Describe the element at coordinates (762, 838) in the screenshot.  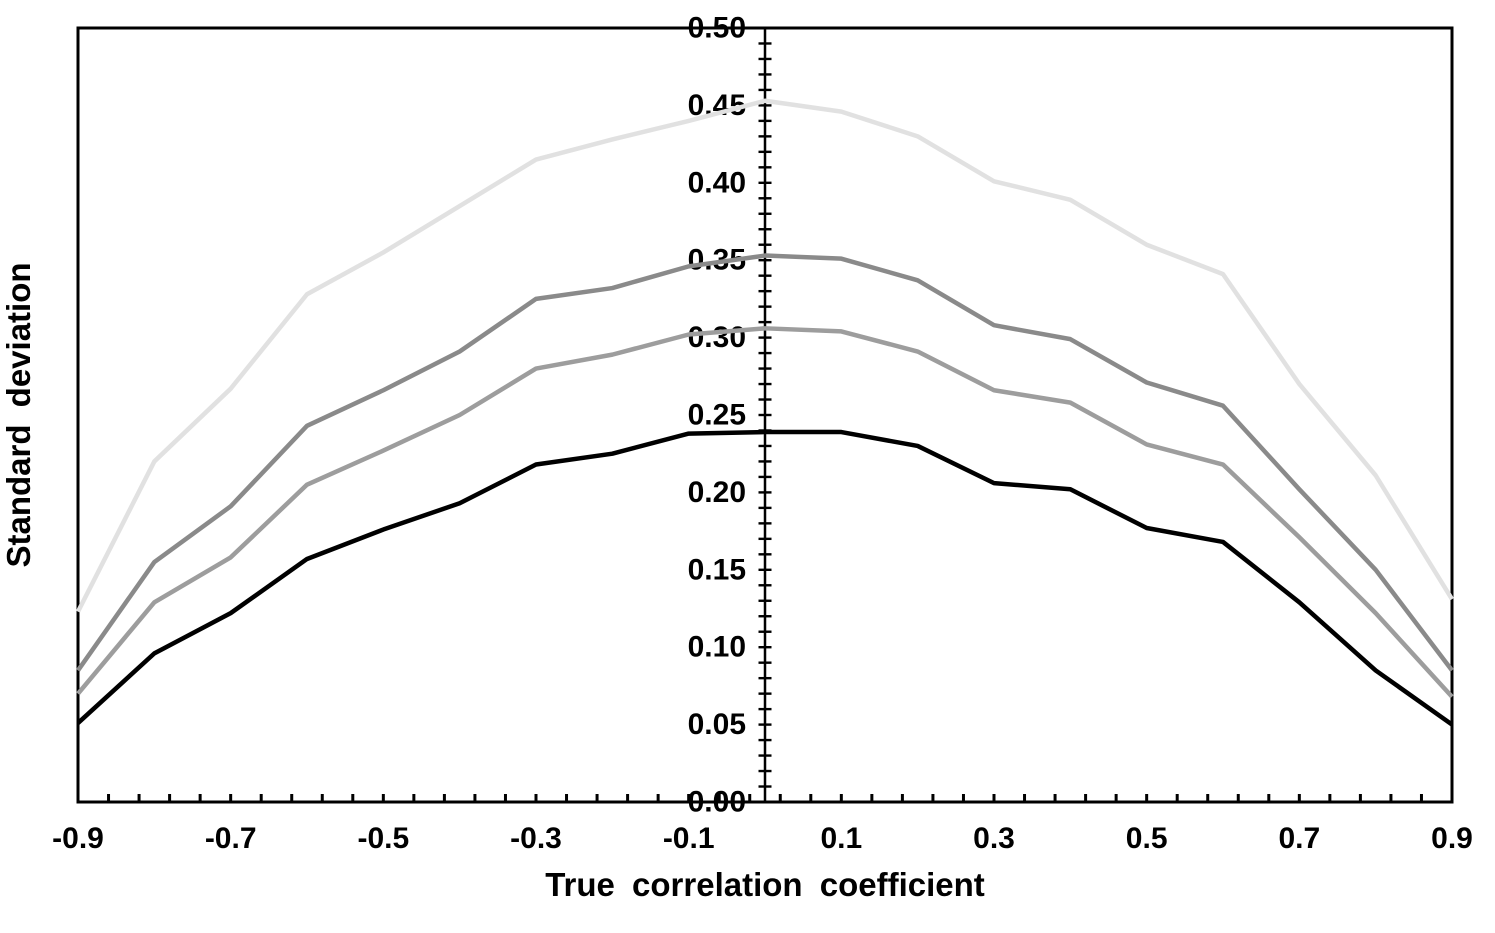
I see `x-axis-labels: -0.9 -0.7 -0.5 -0.3 -0.1 0.1 0.3 0.5 0.7 0.9` at that location.